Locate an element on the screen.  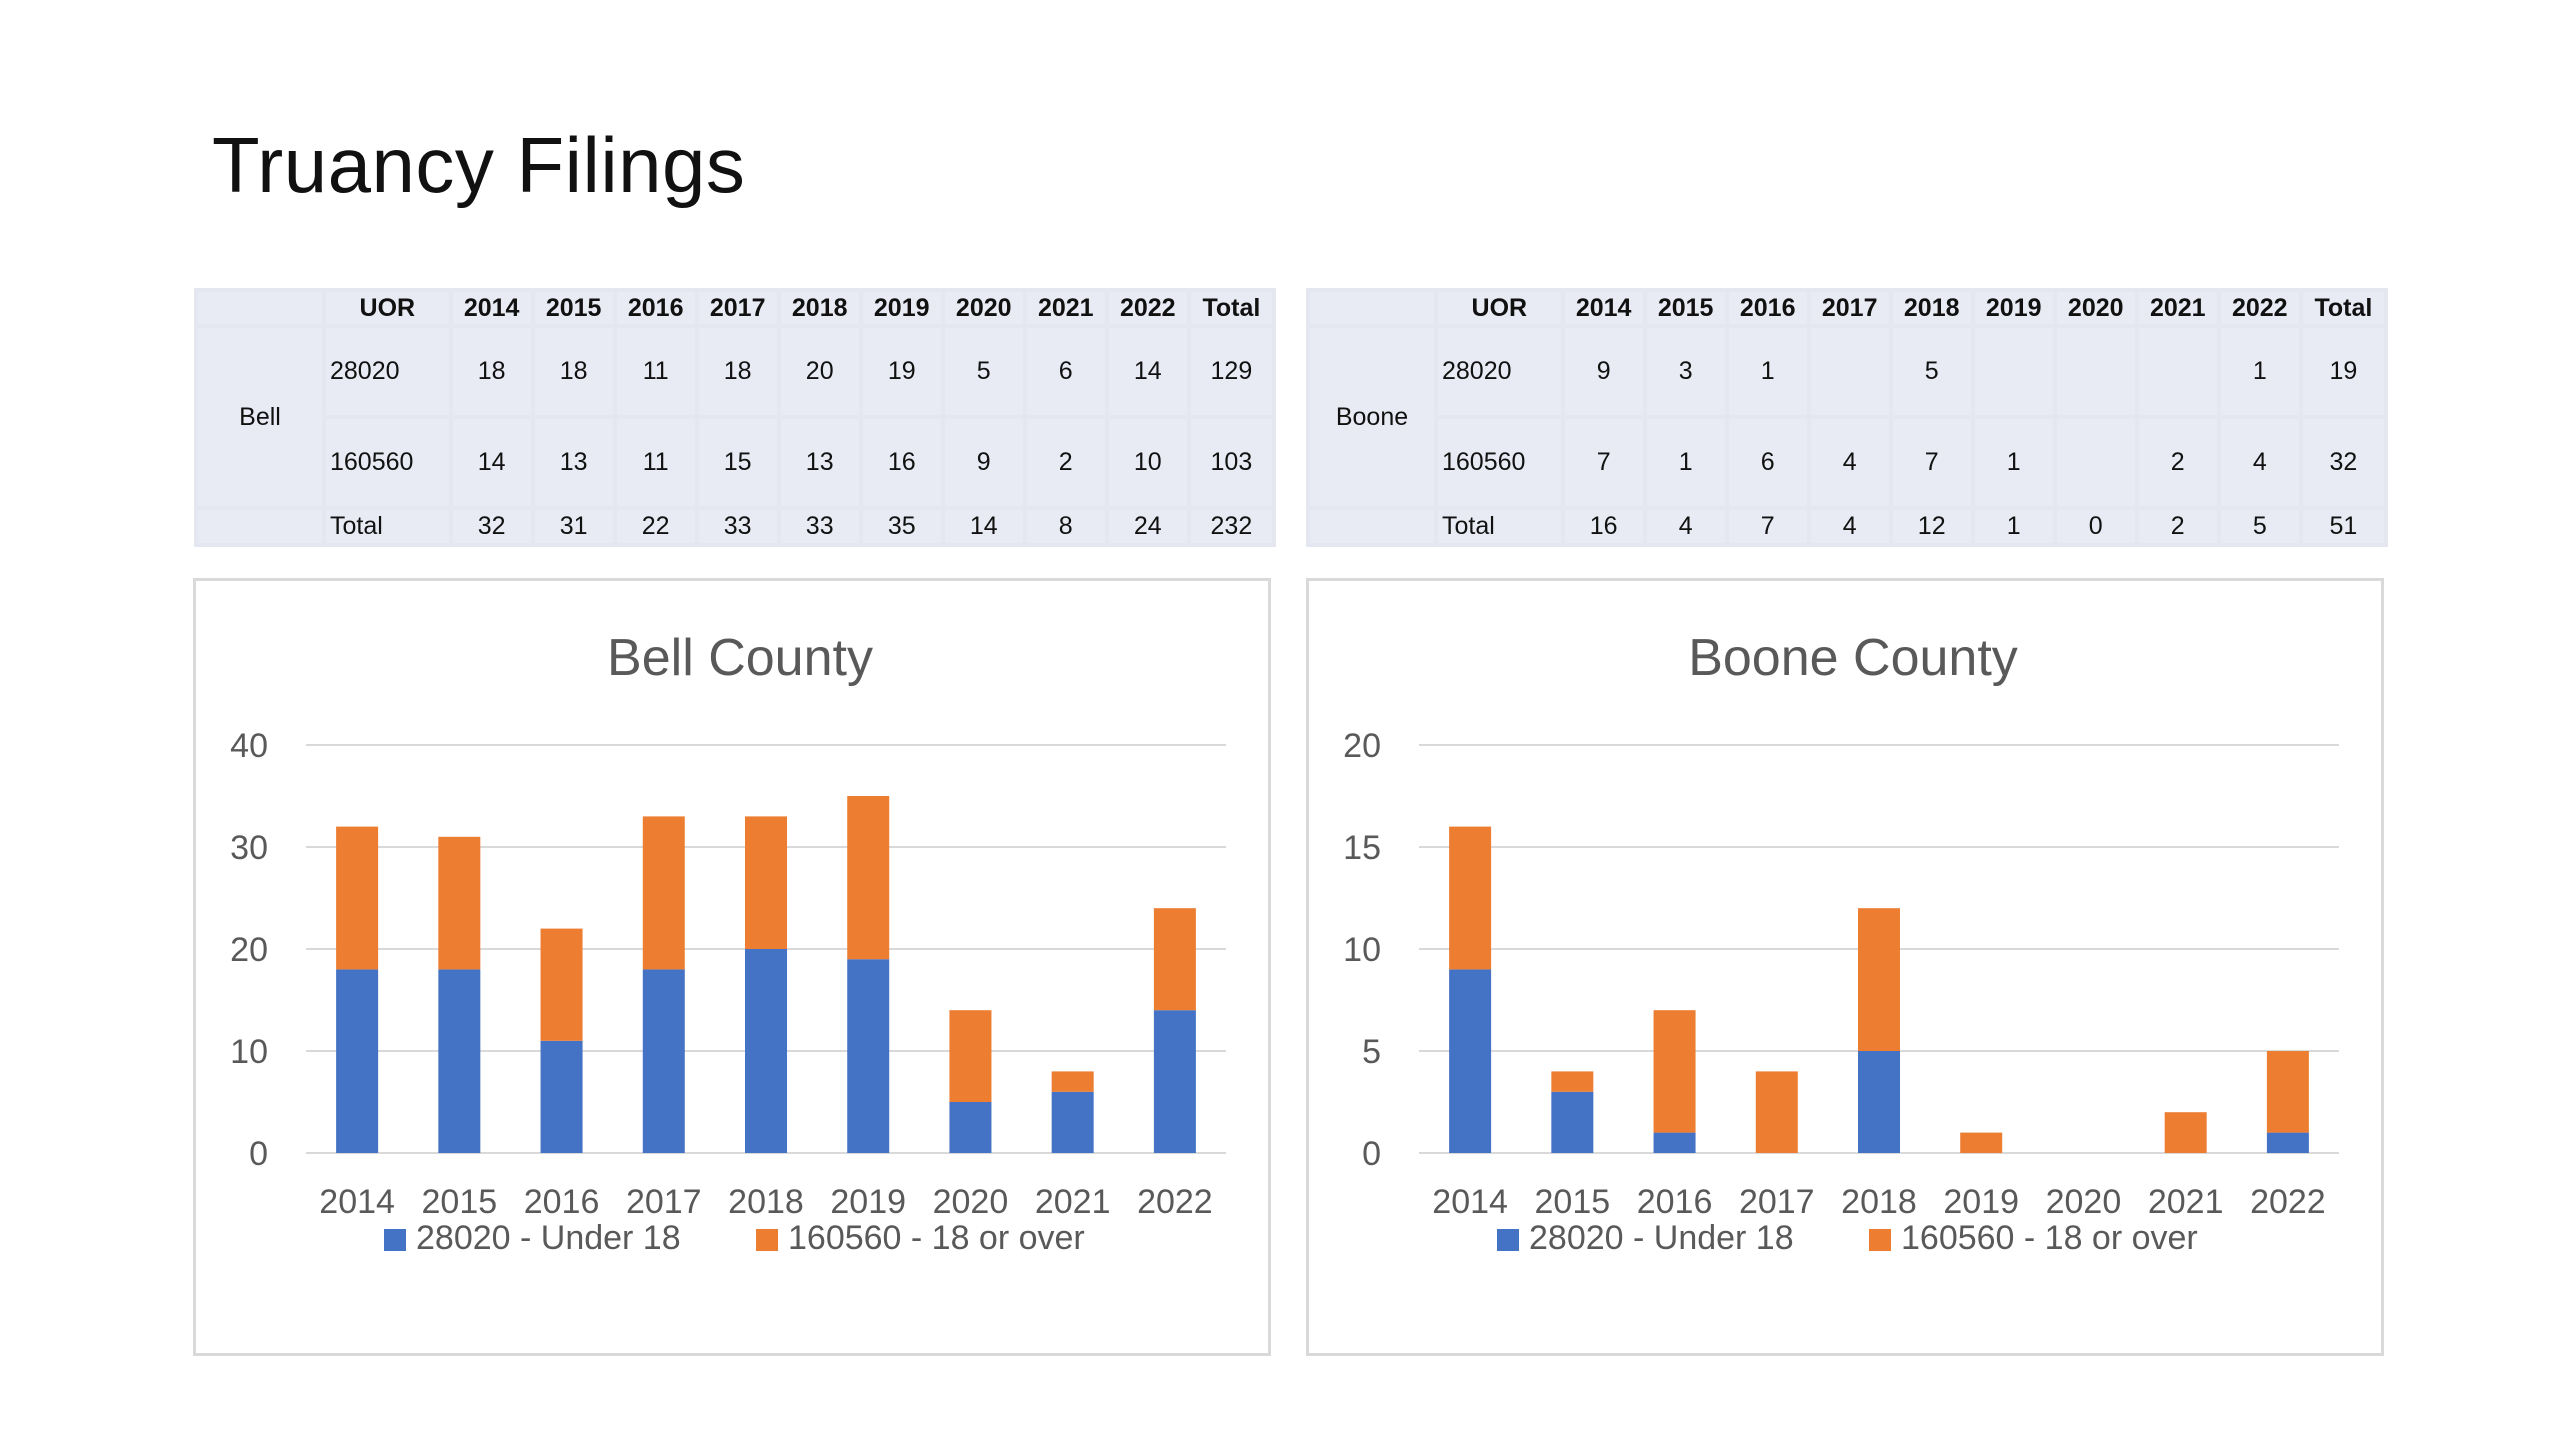
y-tick-label: 20 is located at coordinates (1362, 746).